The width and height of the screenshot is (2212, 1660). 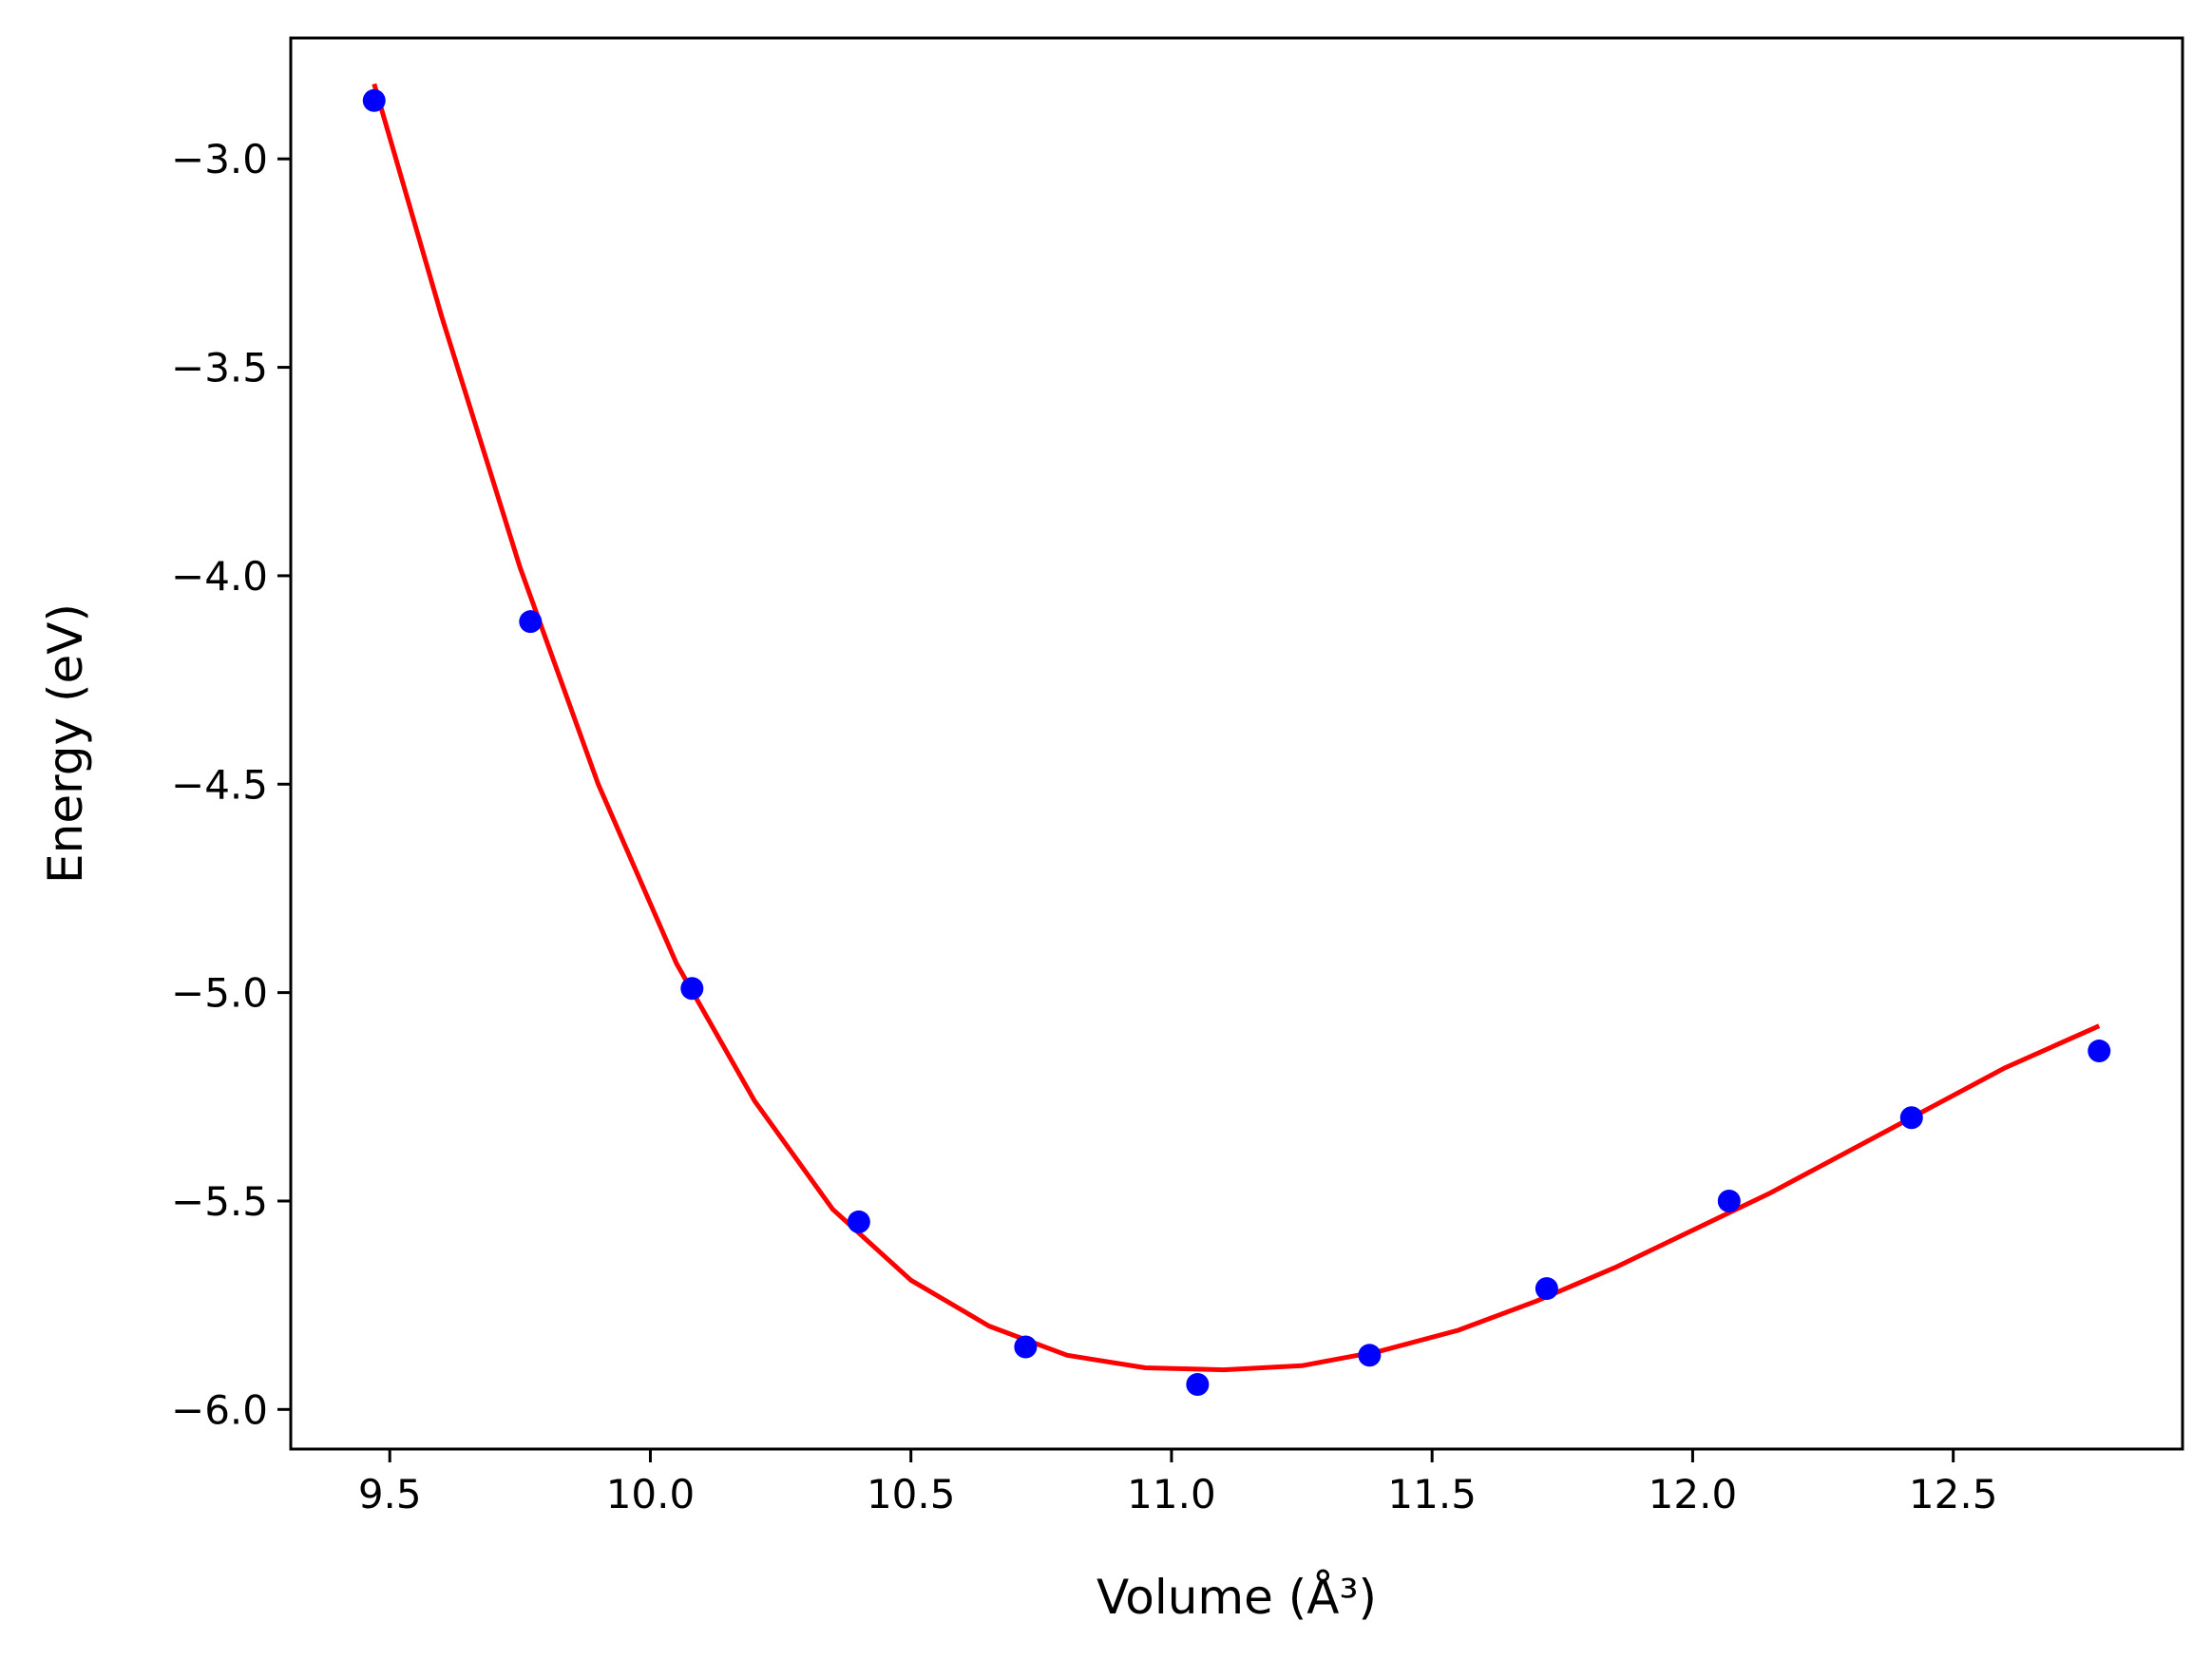 I want to click on y-tick-label: −3.5, so click(x=219, y=368).